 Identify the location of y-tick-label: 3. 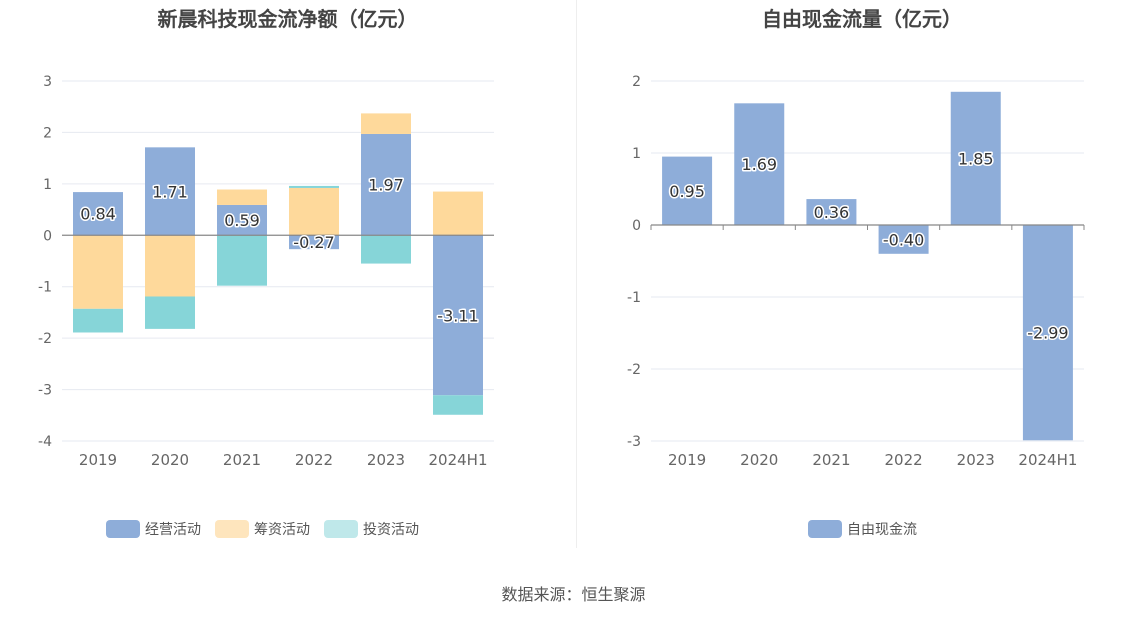
(47, 82).